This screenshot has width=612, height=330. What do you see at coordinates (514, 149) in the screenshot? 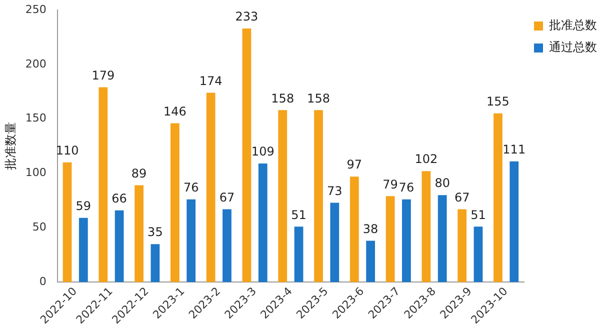
I see `data-label: 111` at bounding box center [514, 149].